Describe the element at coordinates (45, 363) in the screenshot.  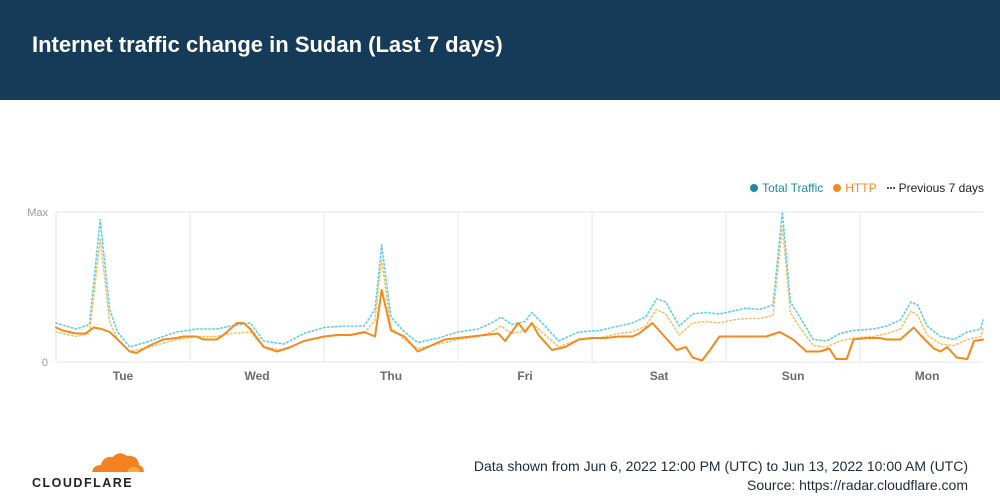
I see `y-tick-label-zero: 0` at that location.